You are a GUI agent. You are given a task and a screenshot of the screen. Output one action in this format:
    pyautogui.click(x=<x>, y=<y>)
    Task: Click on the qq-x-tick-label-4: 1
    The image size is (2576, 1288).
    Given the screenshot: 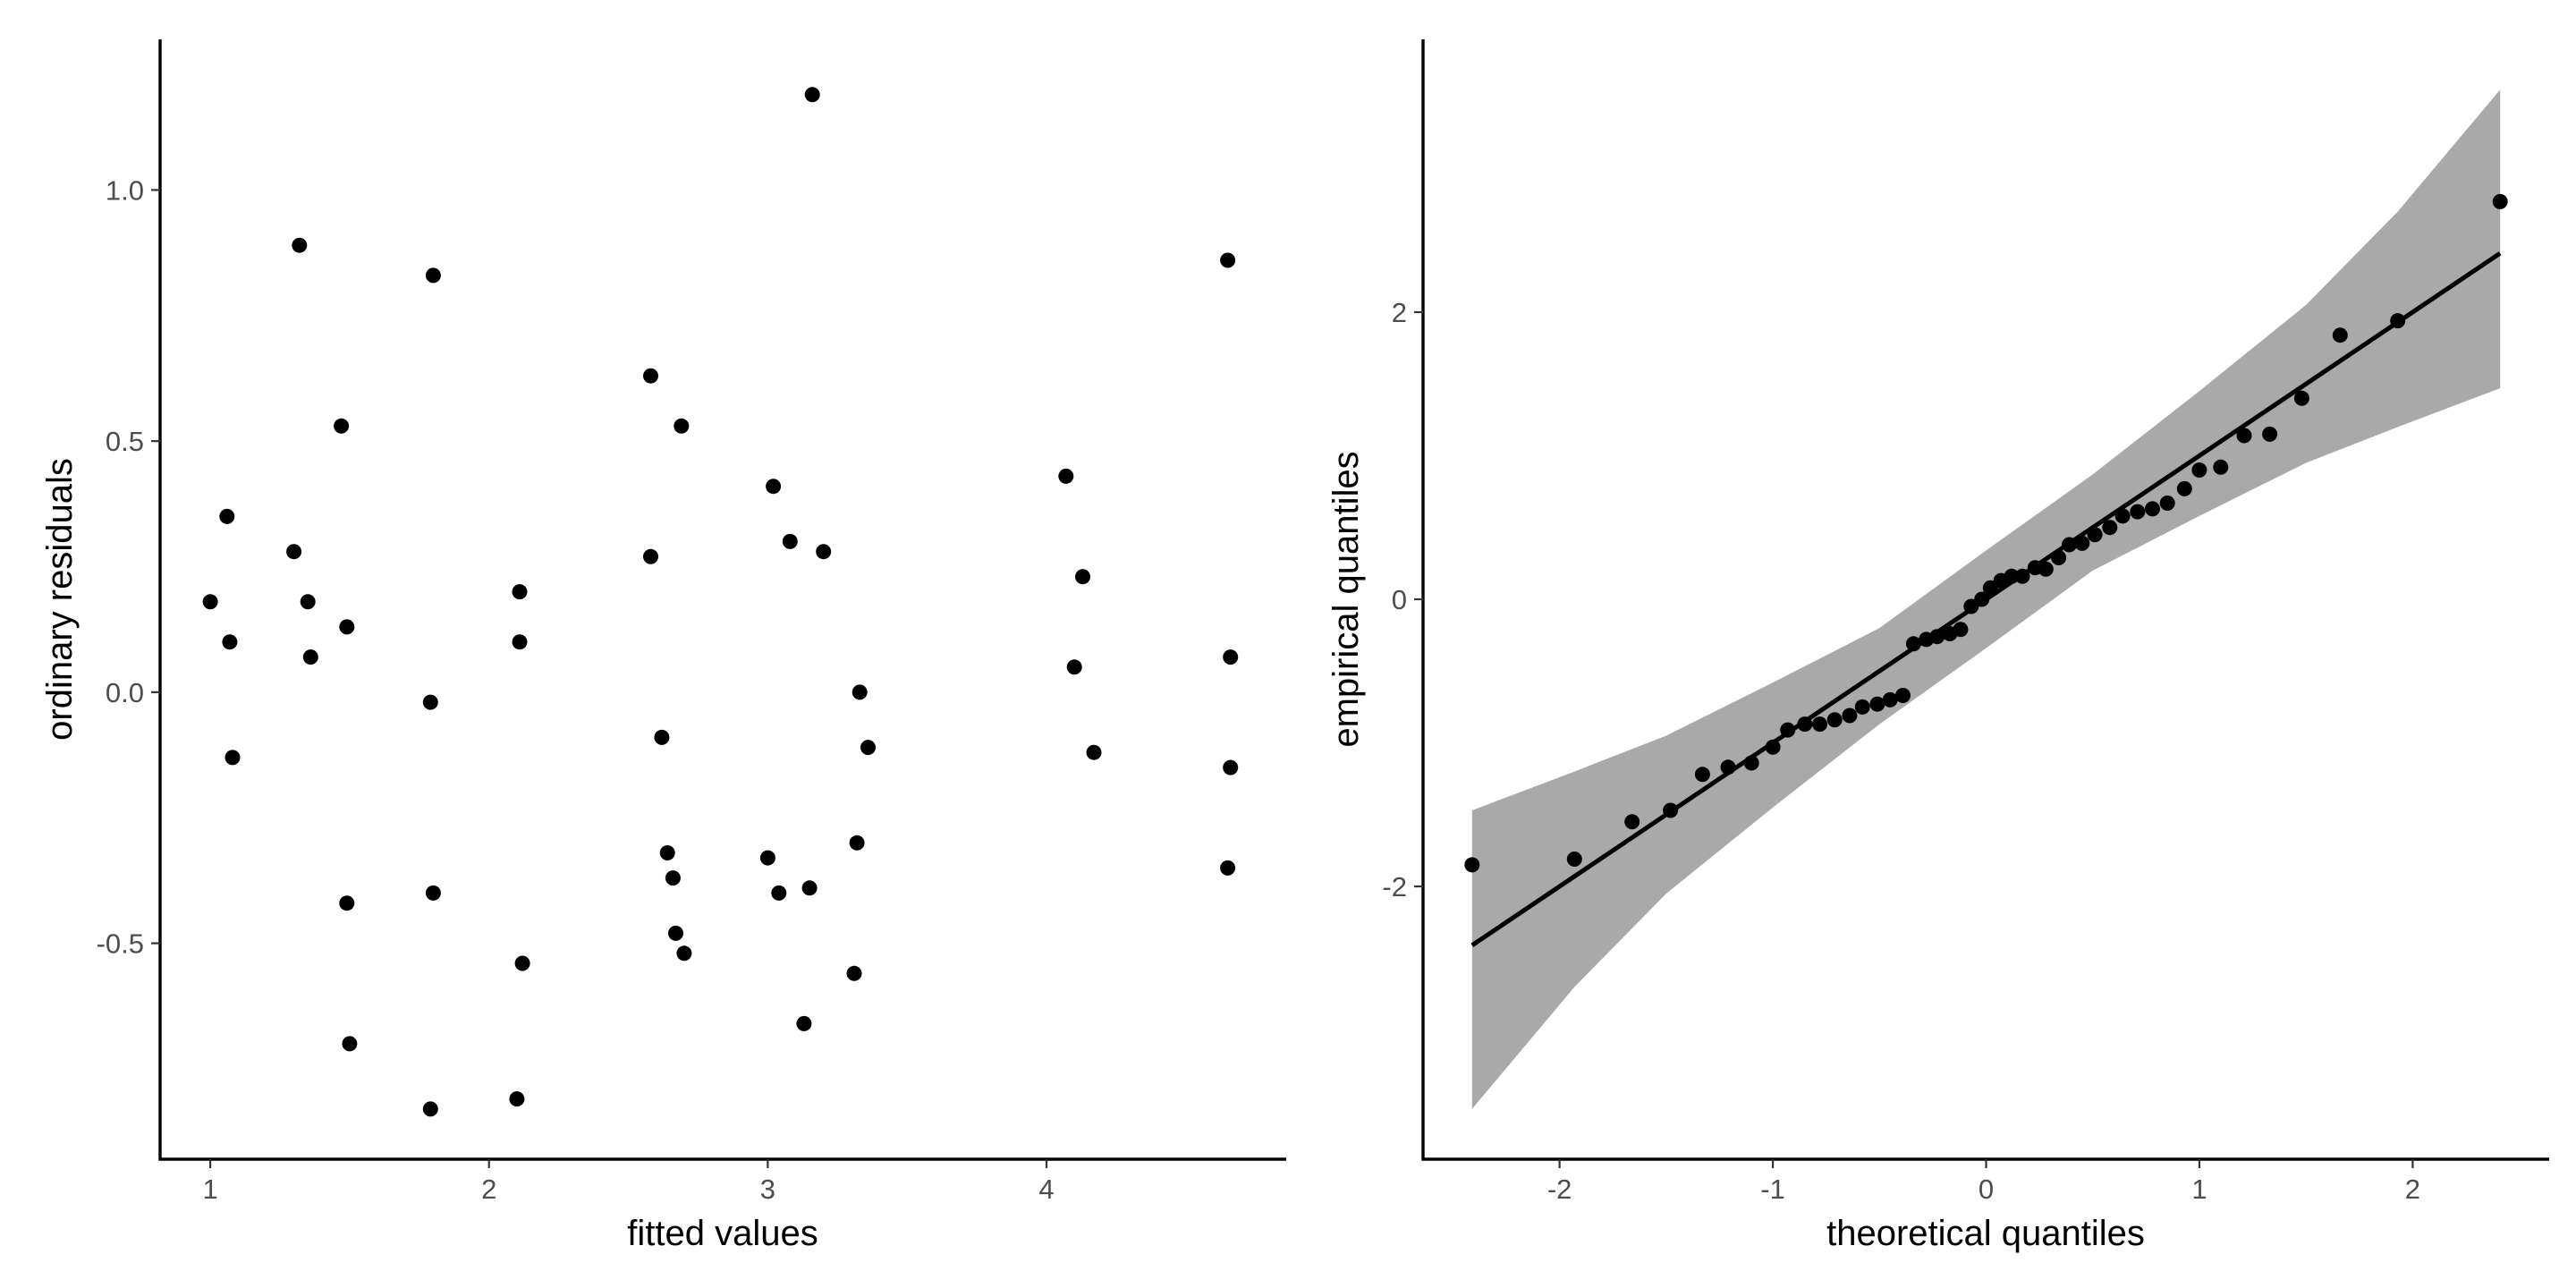 What is the action you would take?
    pyautogui.click(x=2199, y=1189)
    